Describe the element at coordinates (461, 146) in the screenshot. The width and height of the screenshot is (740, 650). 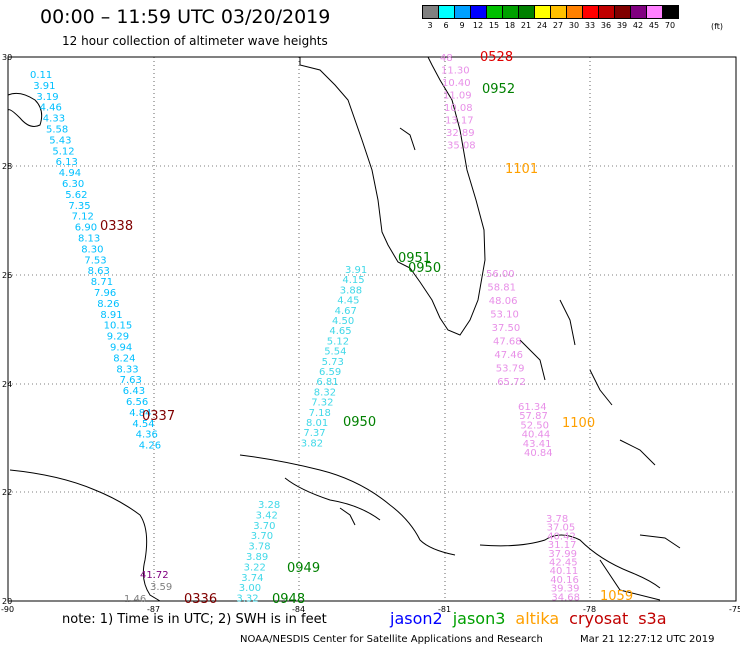
I see `wave-value: 35.08` at that location.